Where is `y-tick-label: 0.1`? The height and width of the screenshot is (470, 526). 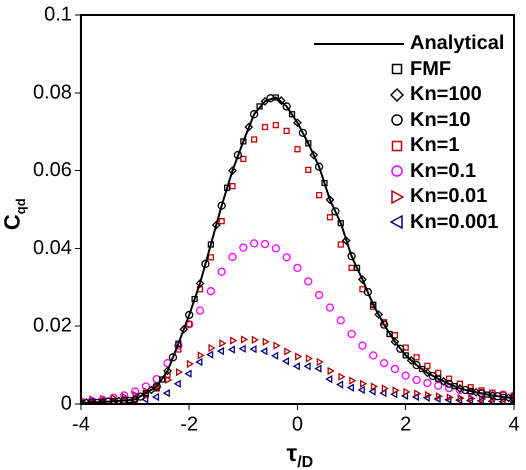 y-tick-label: 0.1 is located at coordinates (58, 15).